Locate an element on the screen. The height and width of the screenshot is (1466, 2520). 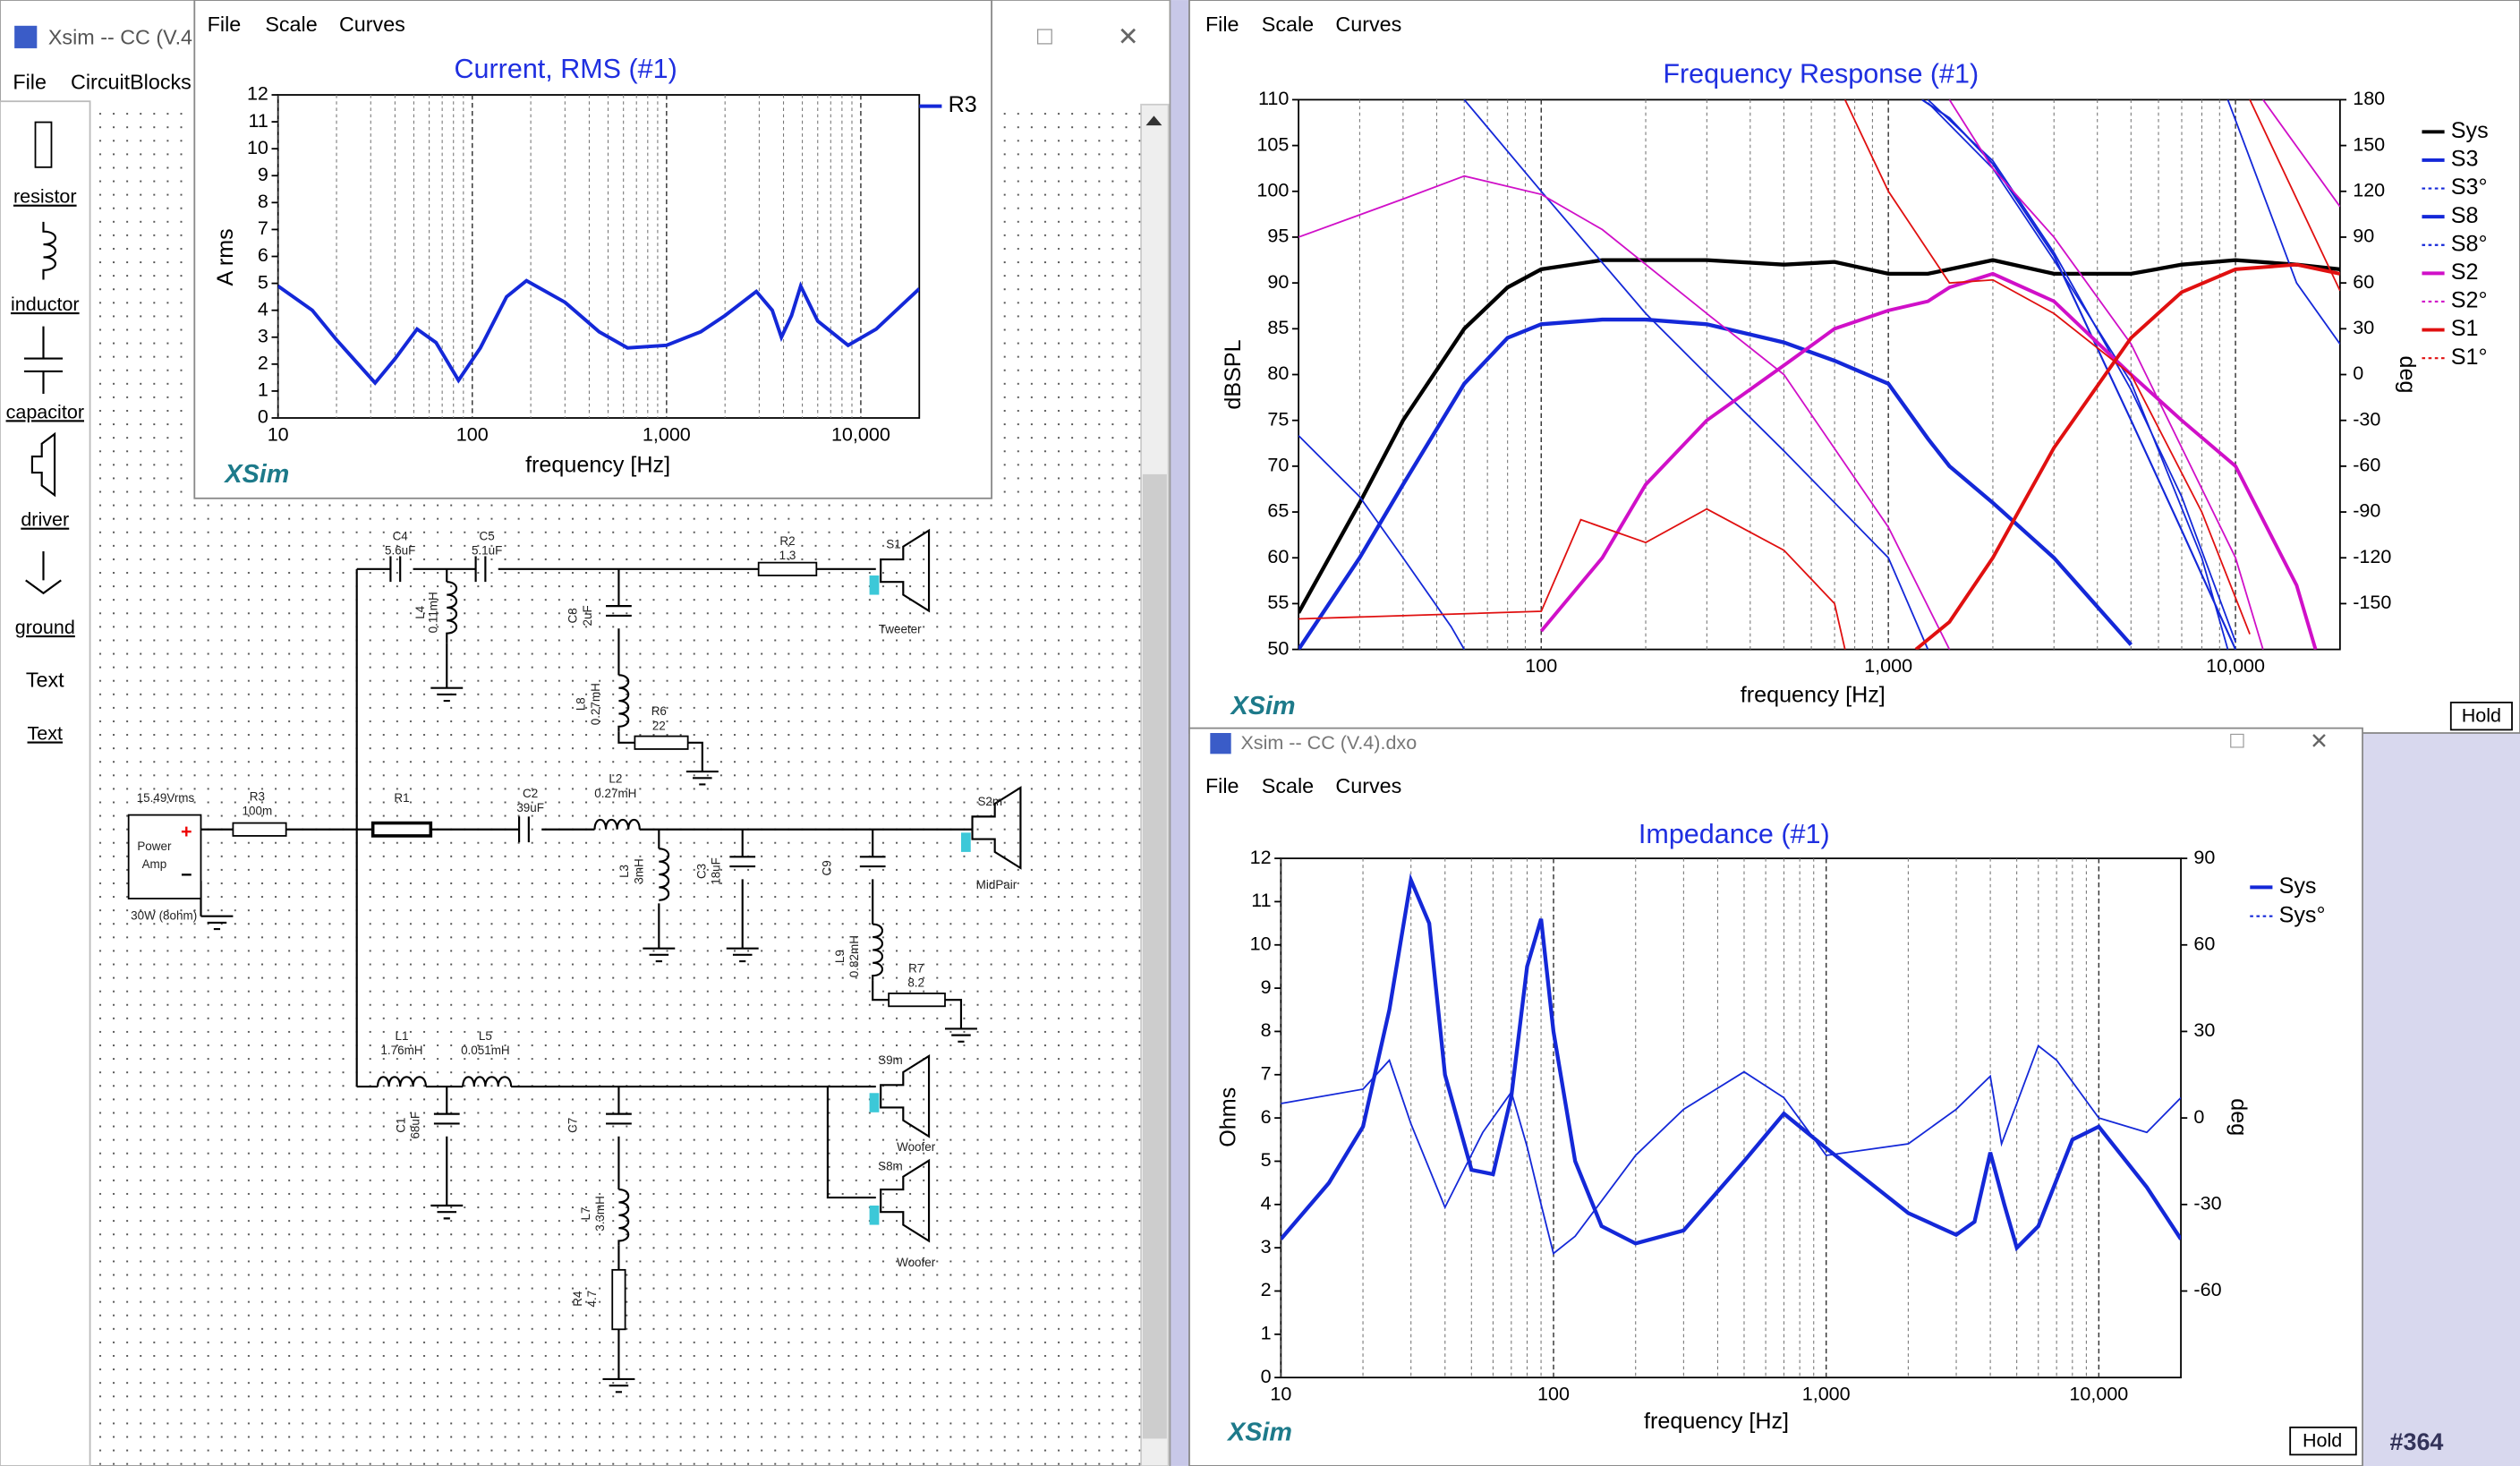
y-tick-label: 50 is located at coordinates (1278, 648).